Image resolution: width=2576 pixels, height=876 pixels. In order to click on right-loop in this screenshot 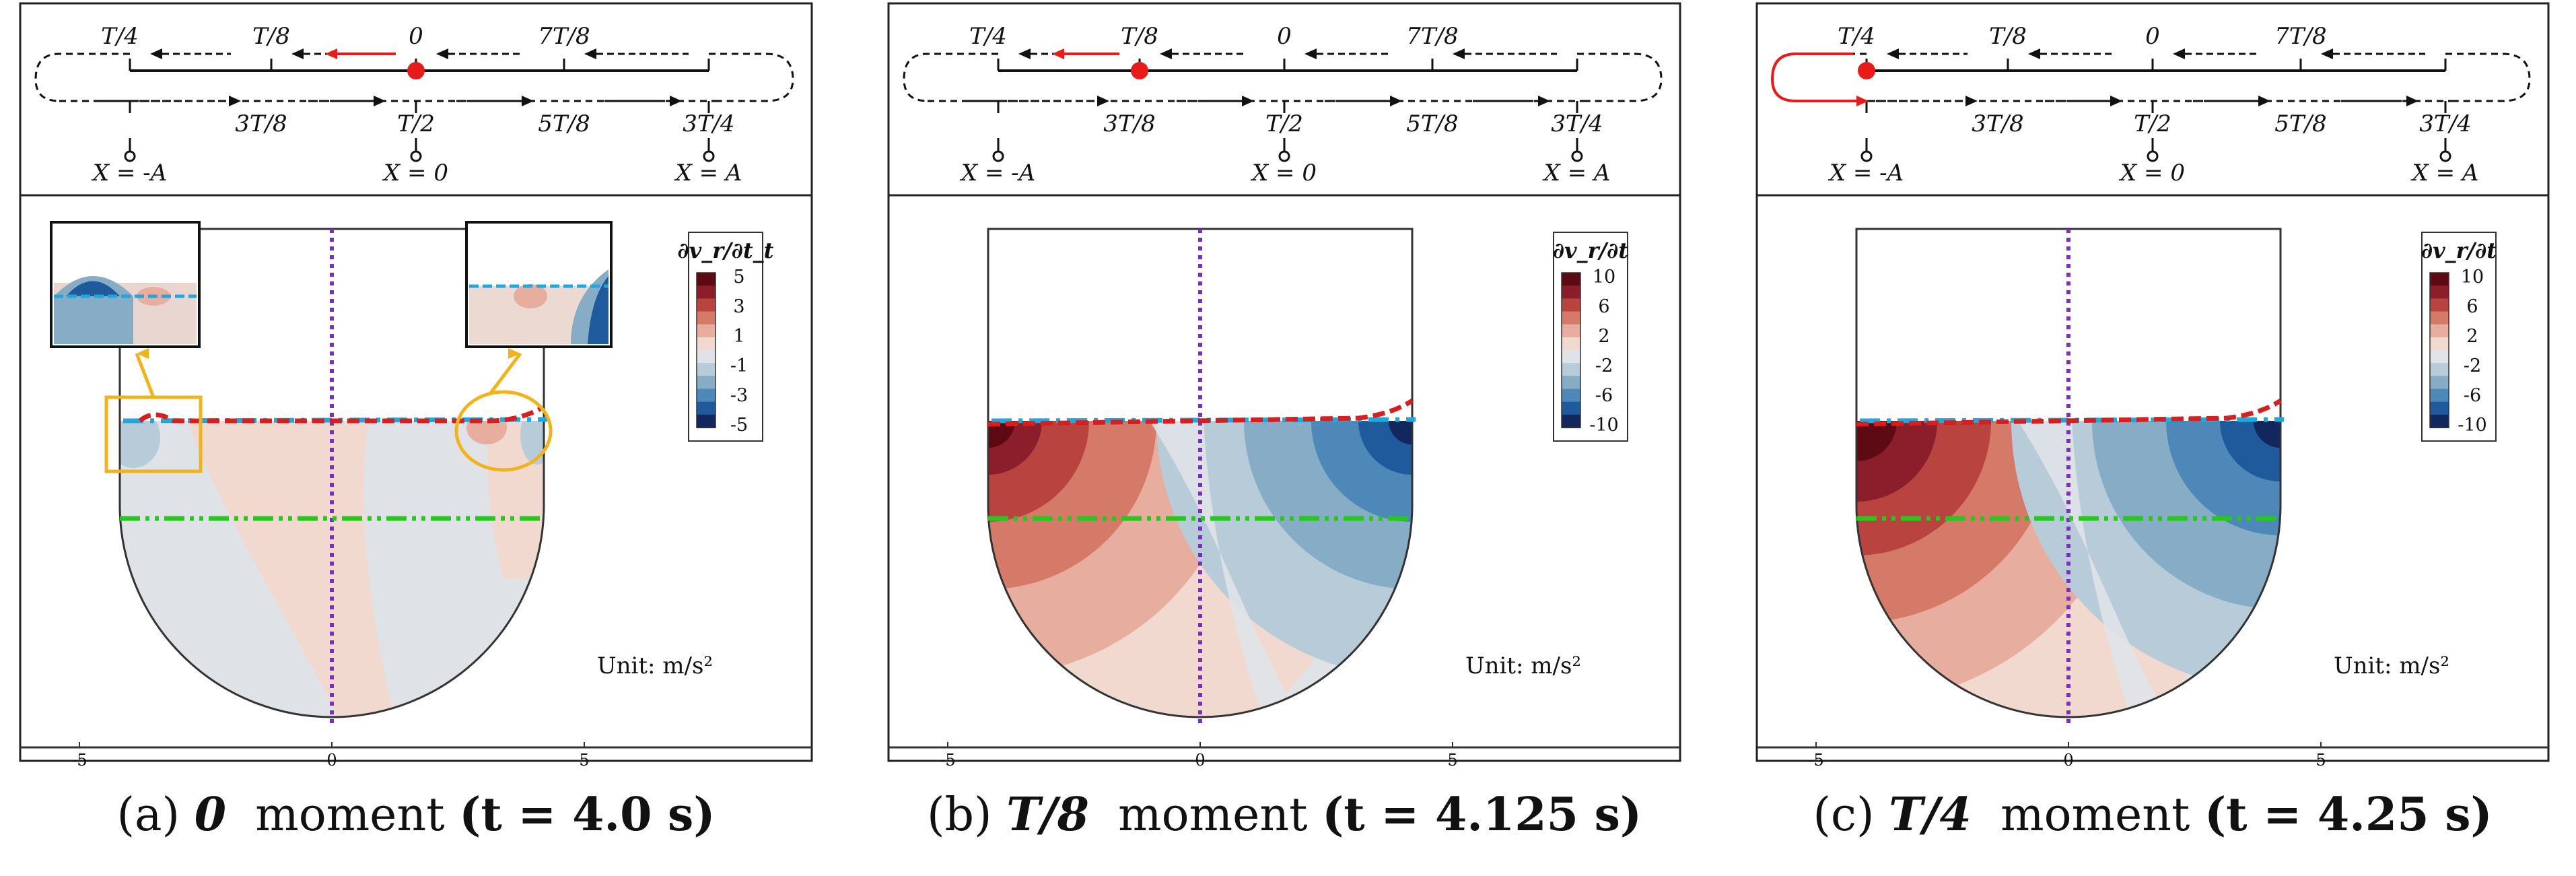, I will do `click(751, 77)`.